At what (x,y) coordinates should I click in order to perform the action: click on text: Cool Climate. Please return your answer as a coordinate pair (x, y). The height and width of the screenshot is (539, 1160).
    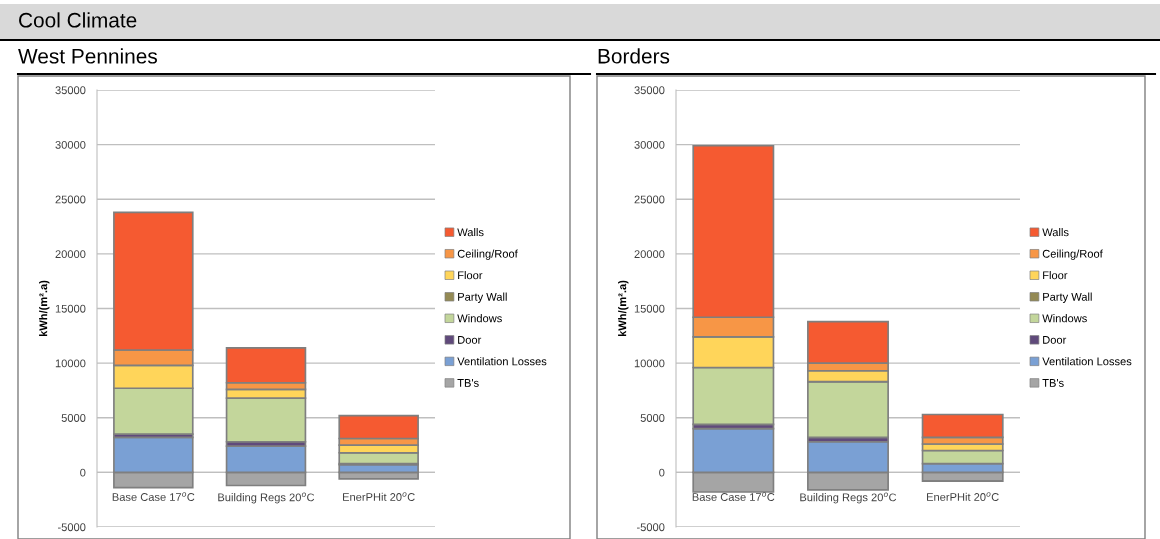
    Looking at the image, I should click on (78, 20).